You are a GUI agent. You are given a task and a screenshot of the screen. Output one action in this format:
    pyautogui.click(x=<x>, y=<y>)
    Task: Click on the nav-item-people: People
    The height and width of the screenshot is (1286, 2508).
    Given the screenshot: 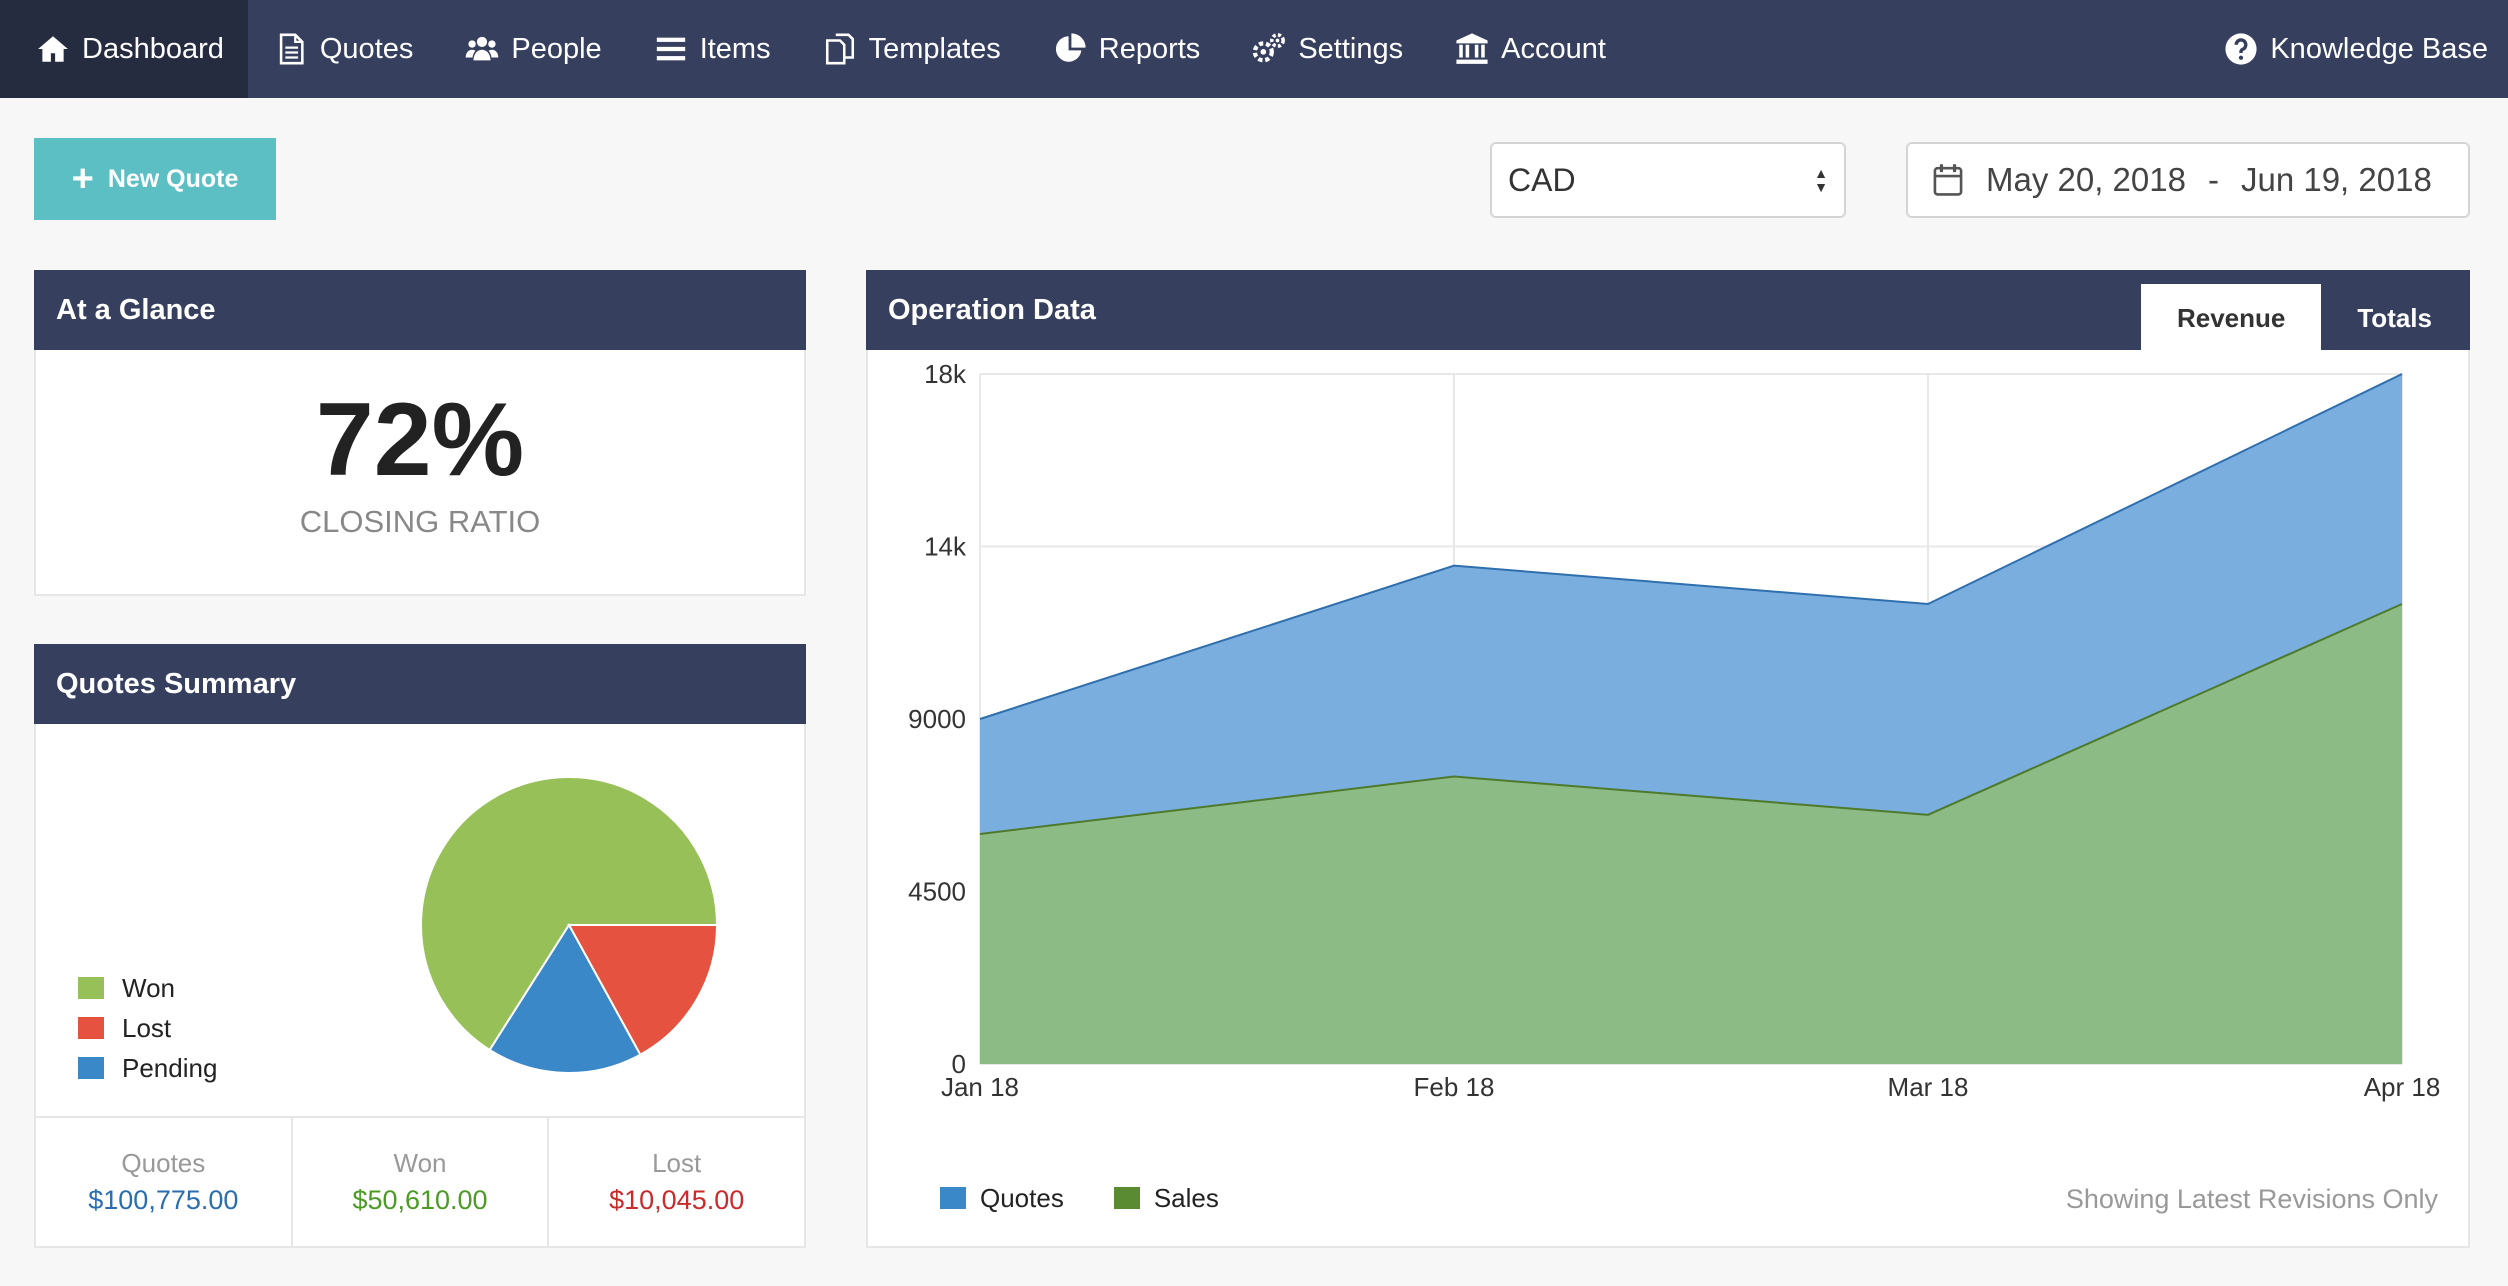 What is the action you would take?
    pyautogui.click(x=533, y=49)
    